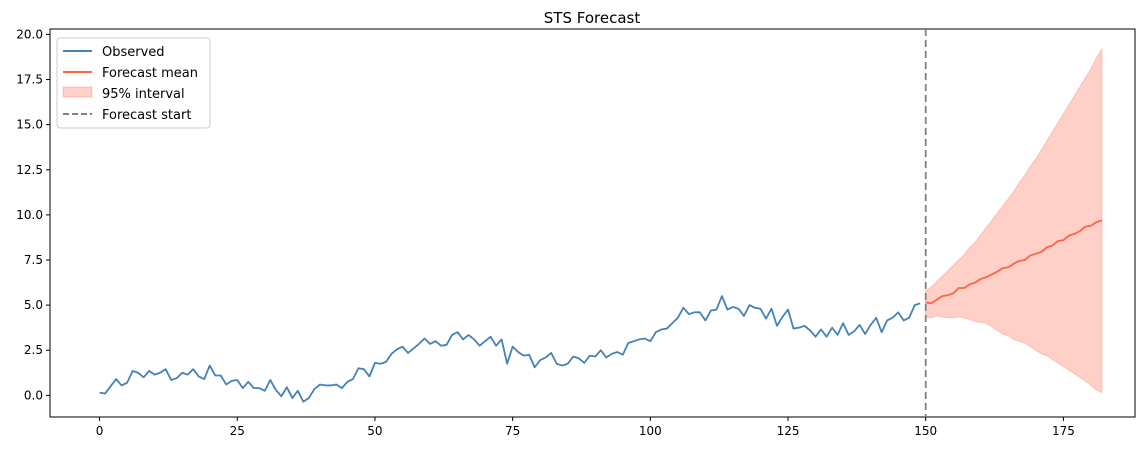  What do you see at coordinates (237, 431) in the screenshot?
I see `x-tick-label: 25` at bounding box center [237, 431].